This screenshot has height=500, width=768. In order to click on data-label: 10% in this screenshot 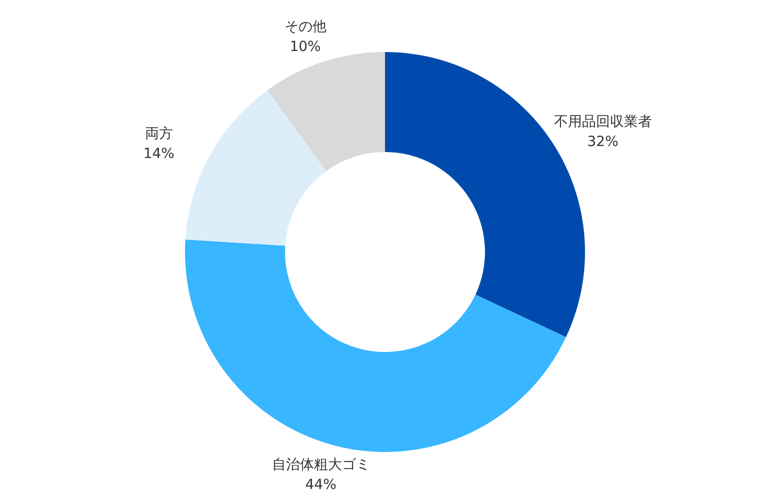, I will do `click(305, 47)`.